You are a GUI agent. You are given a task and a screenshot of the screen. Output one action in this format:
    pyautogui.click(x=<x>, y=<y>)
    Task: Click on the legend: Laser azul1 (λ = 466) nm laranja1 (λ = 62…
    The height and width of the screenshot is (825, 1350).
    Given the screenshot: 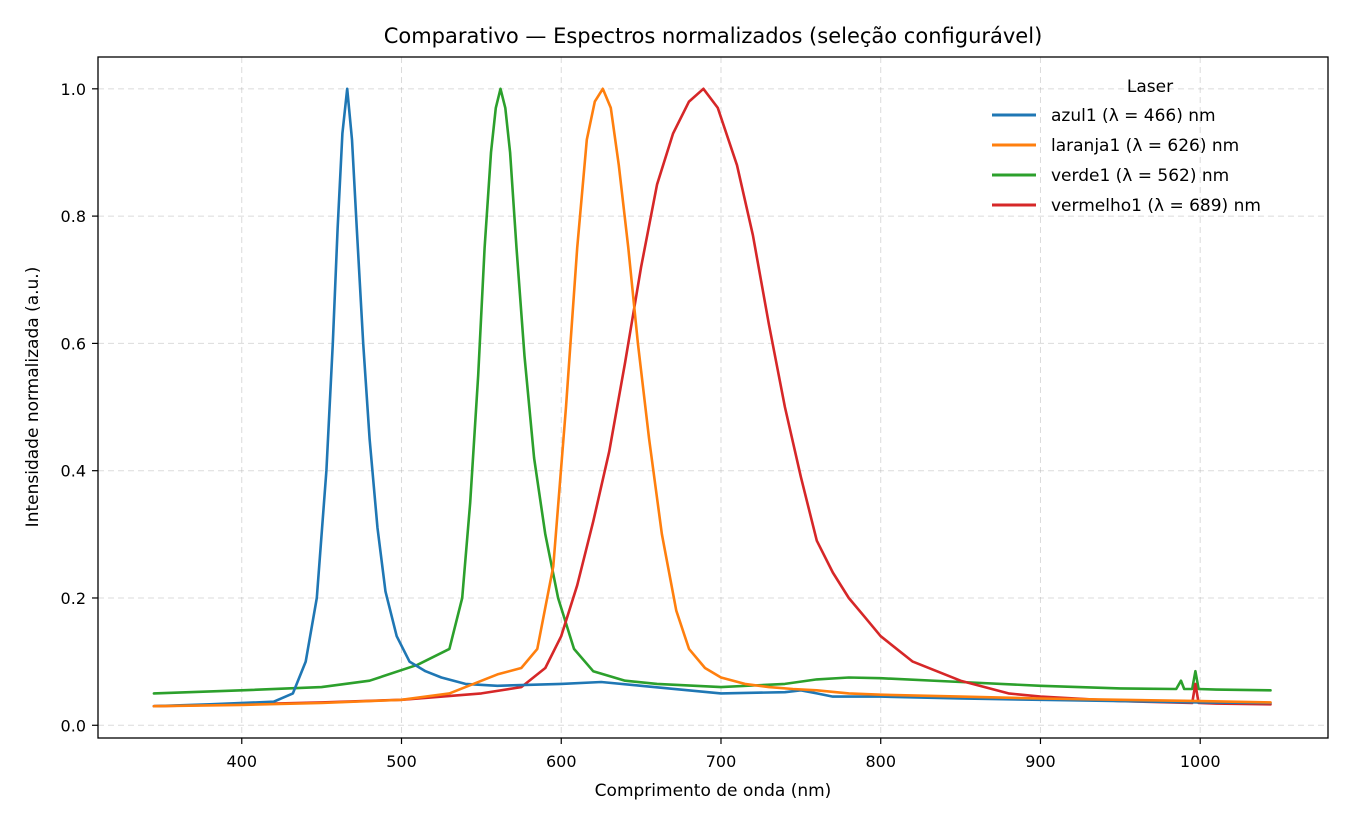 What is the action you would take?
    pyautogui.click(x=1126, y=146)
    